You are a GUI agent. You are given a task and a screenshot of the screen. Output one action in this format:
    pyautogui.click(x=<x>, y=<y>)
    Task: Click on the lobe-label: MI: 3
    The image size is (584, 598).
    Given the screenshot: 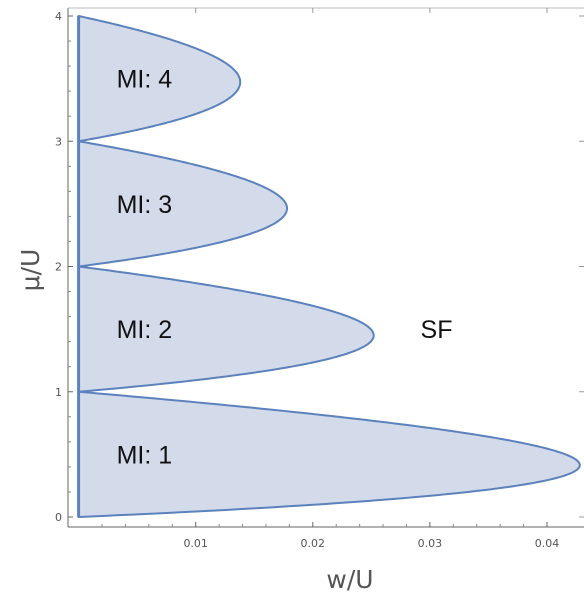 What is the action you would take?
    pyautogui.click(x=145, y=205)
    